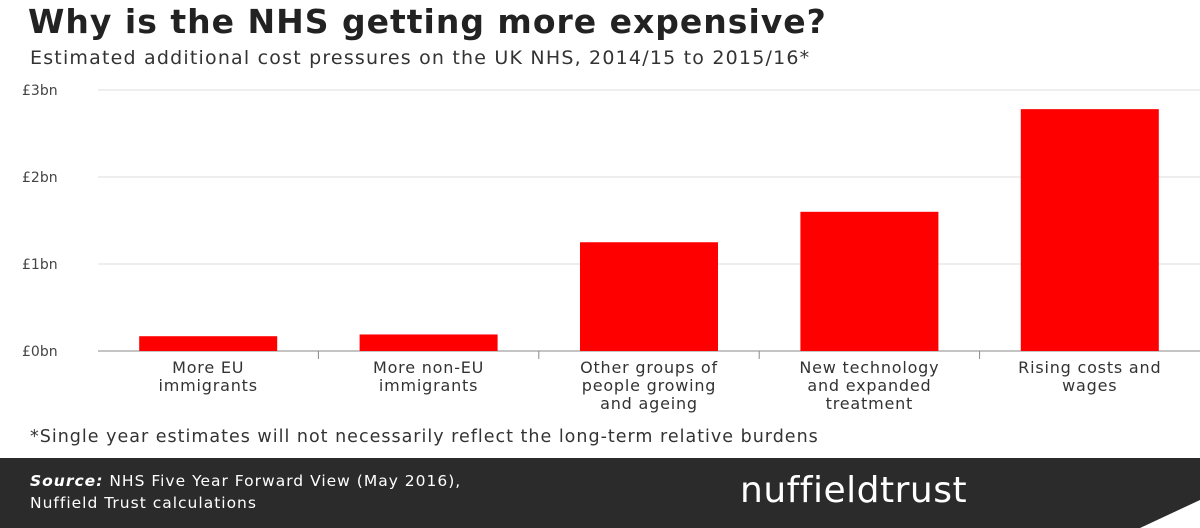 The width and height of the screenshot is (1200, 528). What do you see at coordinates (854, 490) in the screenshot?
I see `nuffield-trust-logo: nuffieldtrust` at bounding box center [854, 490].